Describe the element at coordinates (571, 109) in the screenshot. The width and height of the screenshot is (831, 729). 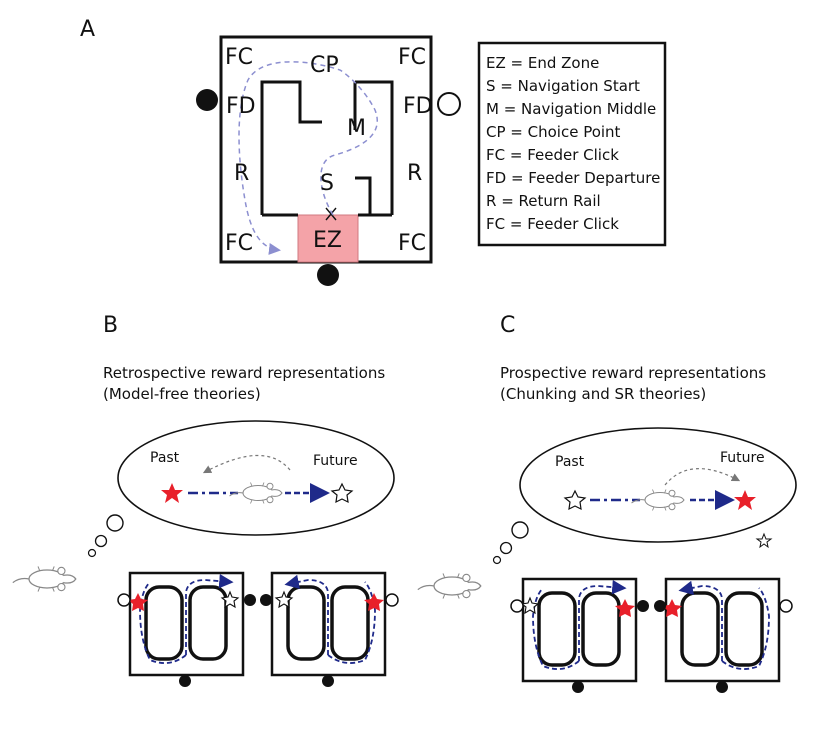
I see `legend-item: M = Navigation Middle` at that location.